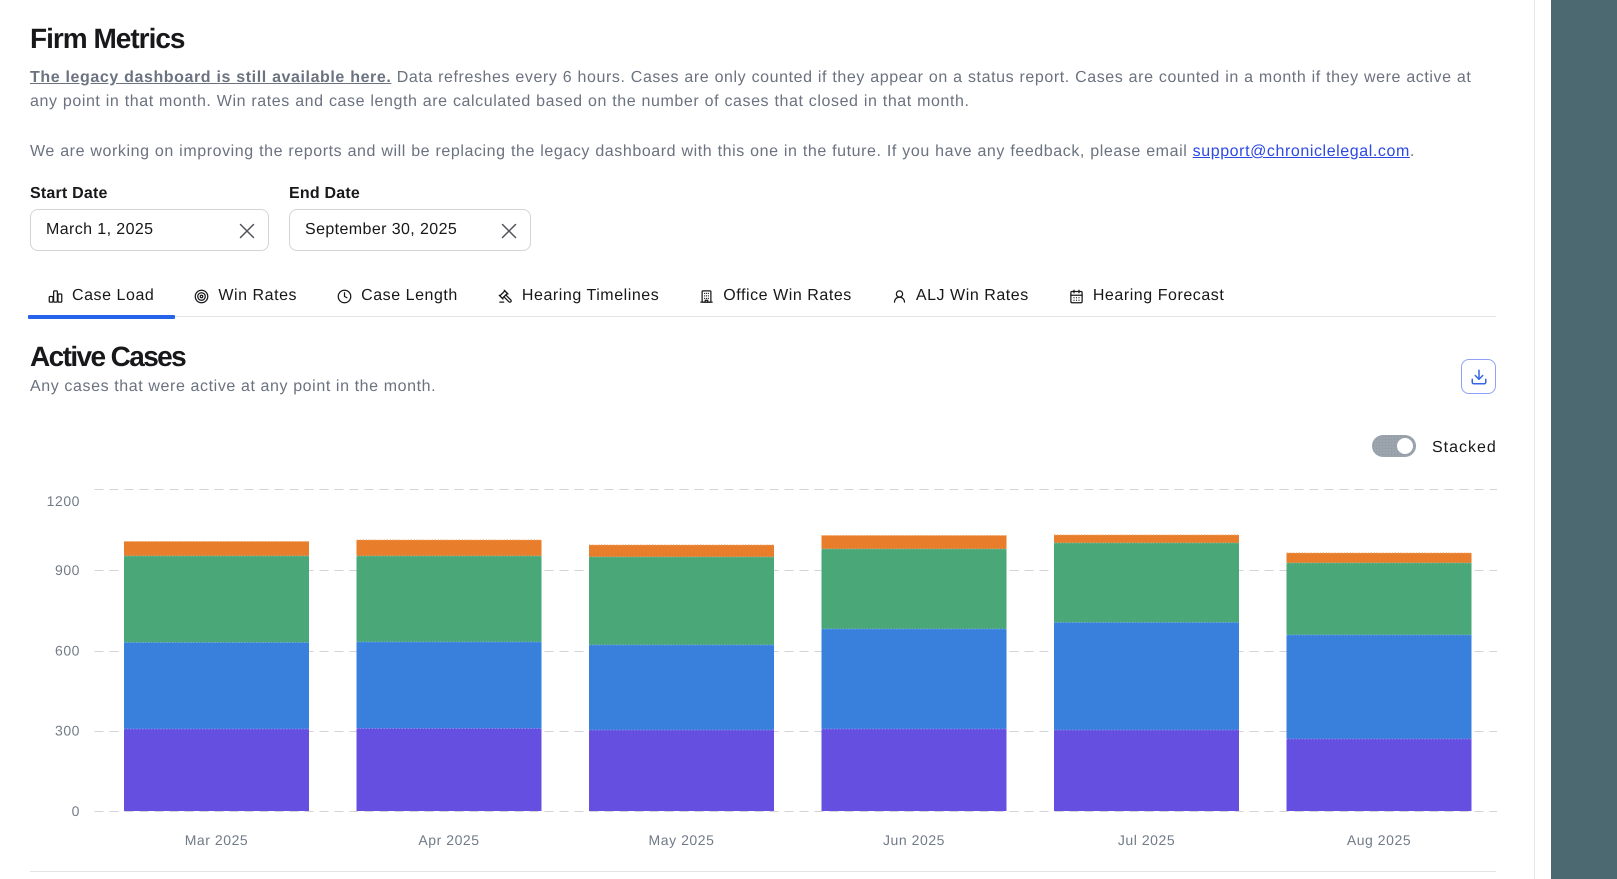  What do you see at coordinates (448, 840) in the screenshot?
I see `svg-text: Apr 2025` at bounding box center [448, 840].